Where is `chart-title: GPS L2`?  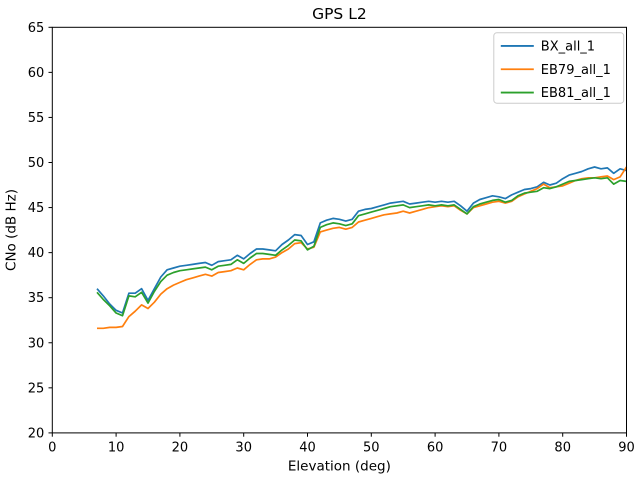 chart-title: GPS L2 is located at coordinates (339, 14).